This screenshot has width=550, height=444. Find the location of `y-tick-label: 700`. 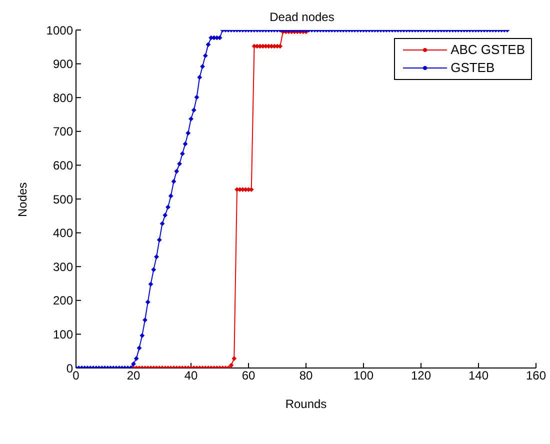

y-tick-label: 700 is located at coordinates (63, 131).